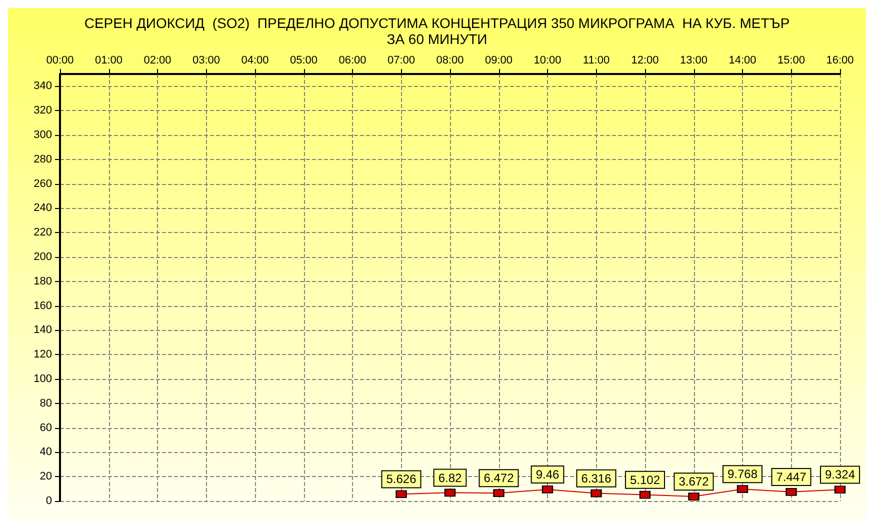  What do you see at coordinates (401, 479) in the screenshot?
I see `data-label: 5.626` at bounding box center [401, 479].